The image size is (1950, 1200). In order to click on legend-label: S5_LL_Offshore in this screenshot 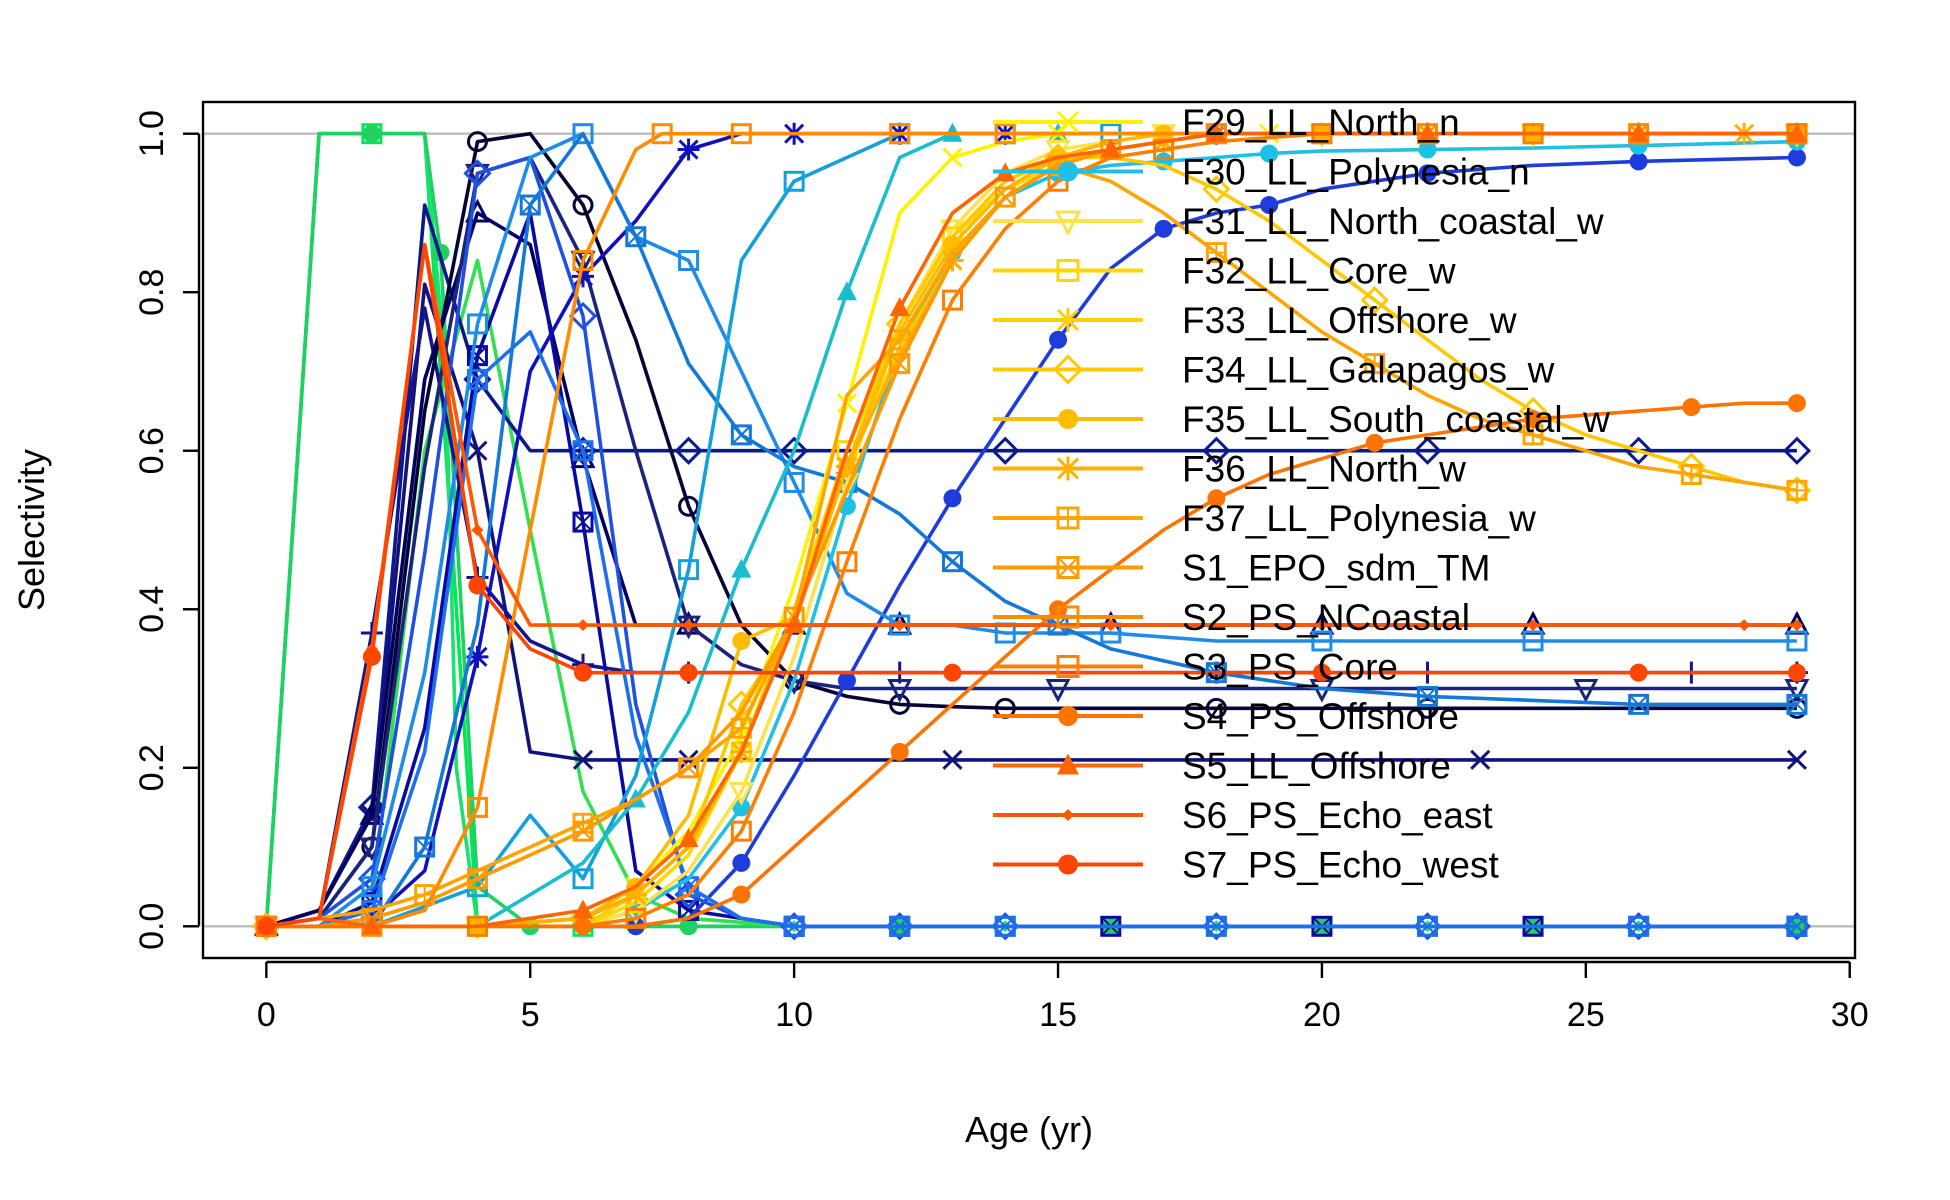, I will do `click(1316, 766)`.